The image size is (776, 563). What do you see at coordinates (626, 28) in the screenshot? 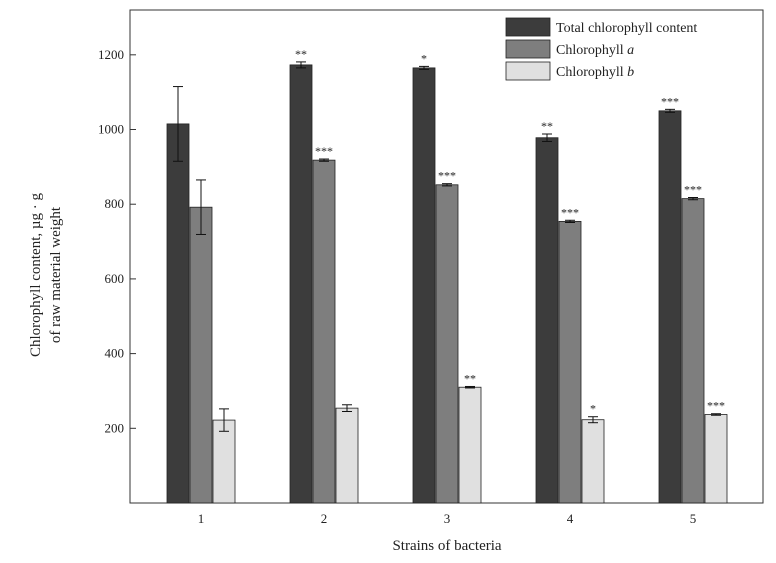
I see `legend-label: Total chlorophyll content` at bounding box center [626, 28].